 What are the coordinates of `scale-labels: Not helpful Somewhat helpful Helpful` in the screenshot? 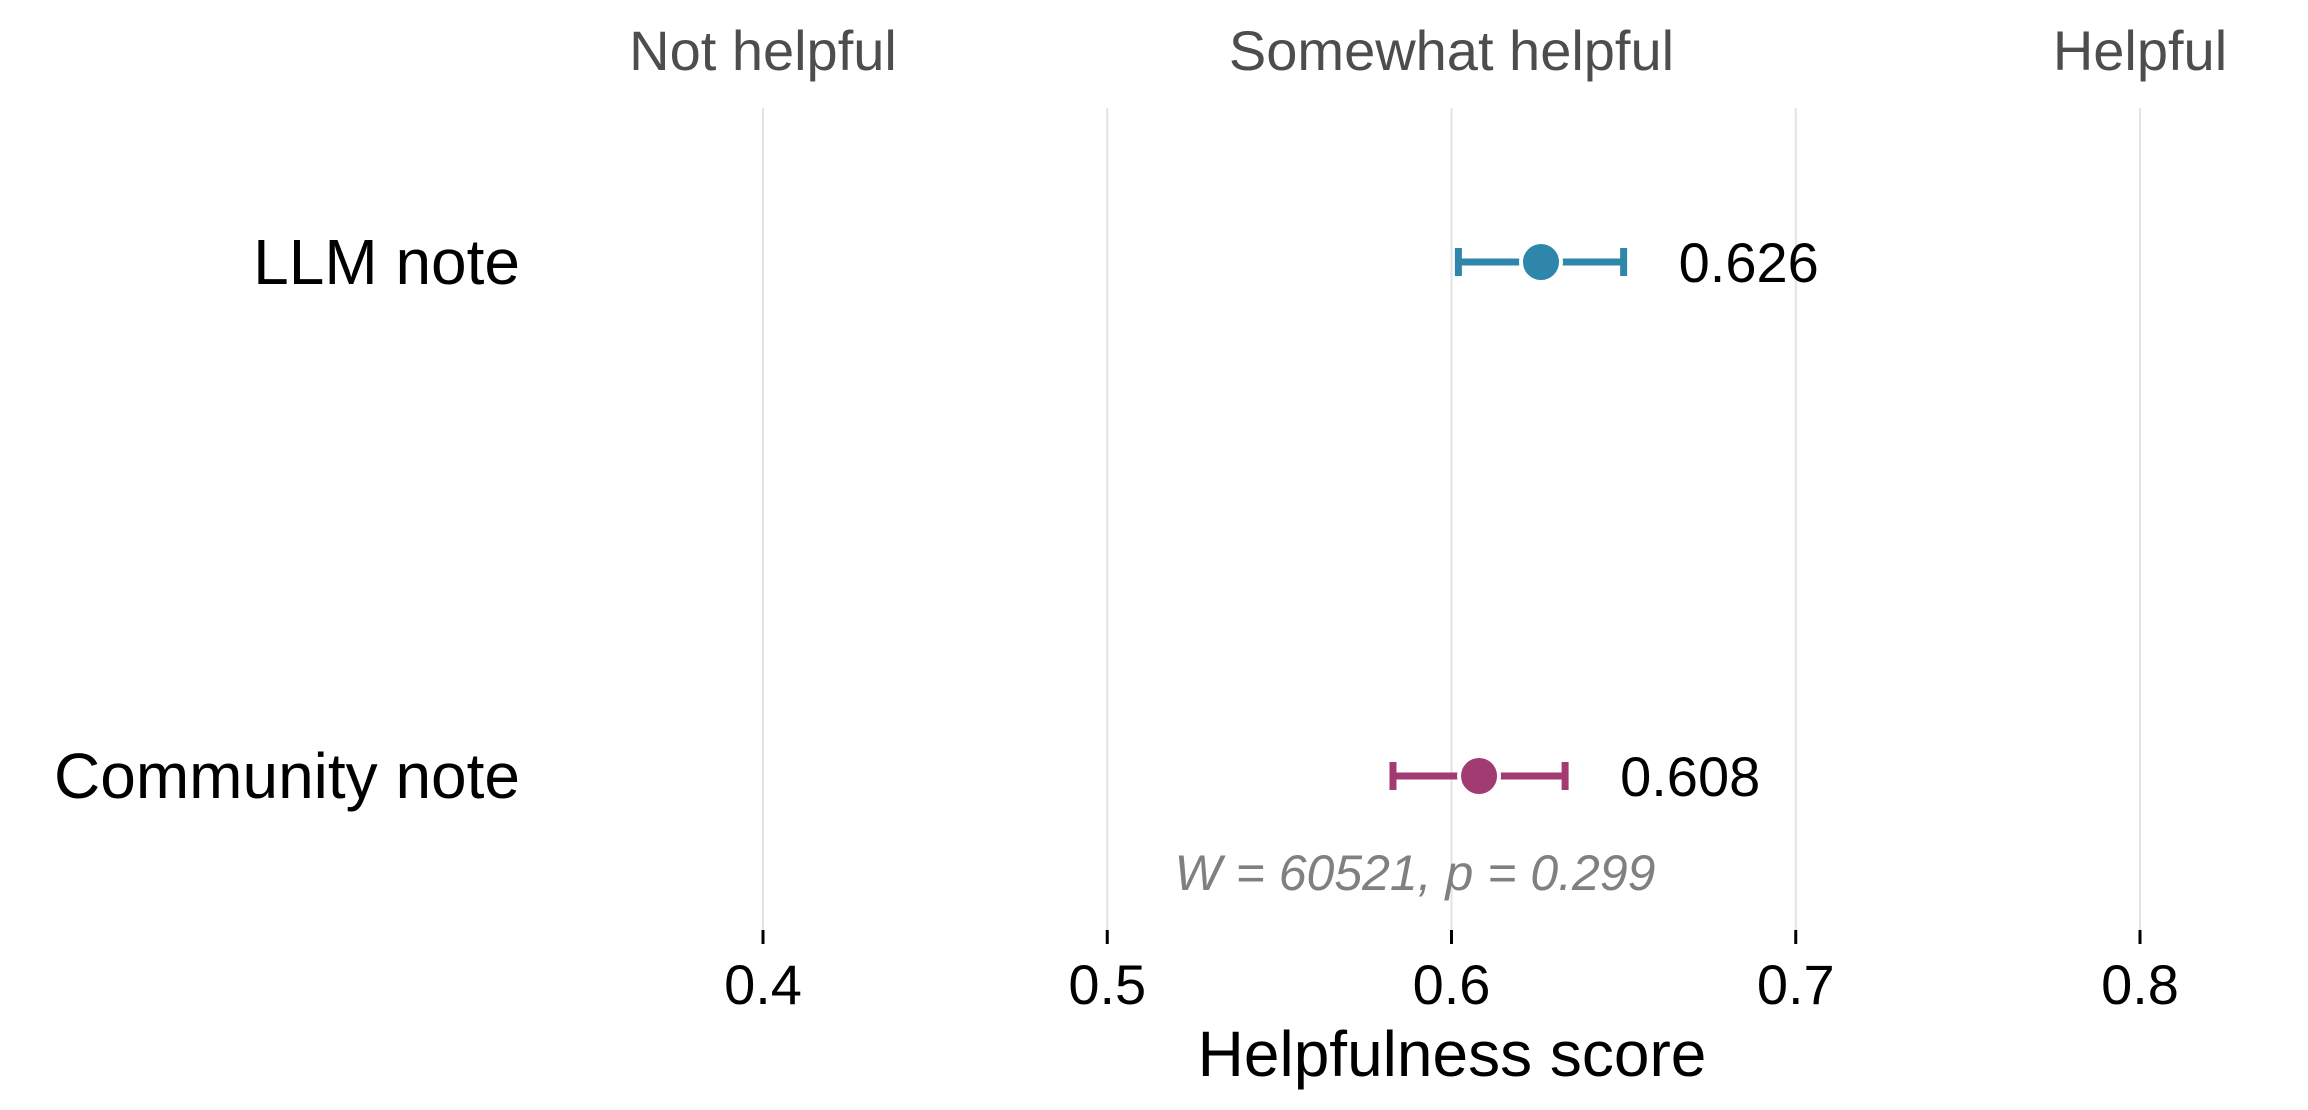 It's located at (1428, 50).